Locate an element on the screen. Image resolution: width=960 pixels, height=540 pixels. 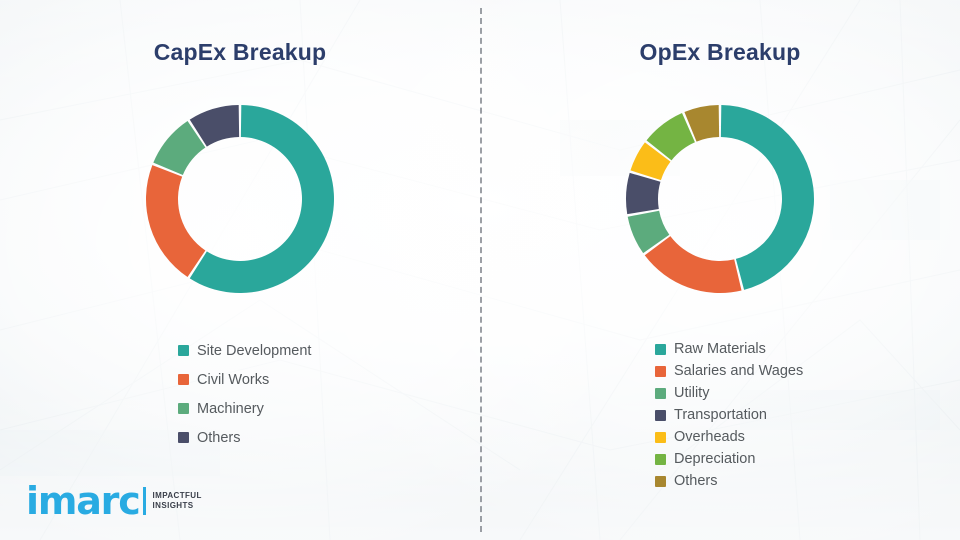
opex-chart-title: OpEx Breakup is located at coordinates (720, 52).